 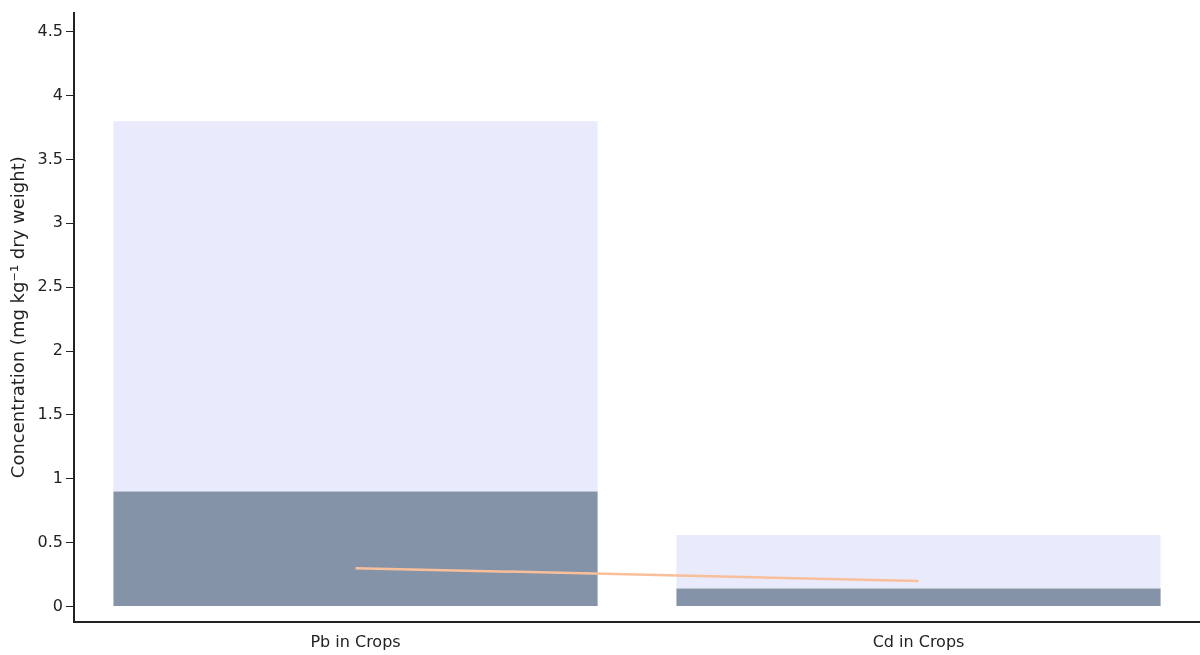 What do you see at coordinates (58, 477) in the screenshot?
I see `y-tick-label: 1` at bounding box center [58, 477].